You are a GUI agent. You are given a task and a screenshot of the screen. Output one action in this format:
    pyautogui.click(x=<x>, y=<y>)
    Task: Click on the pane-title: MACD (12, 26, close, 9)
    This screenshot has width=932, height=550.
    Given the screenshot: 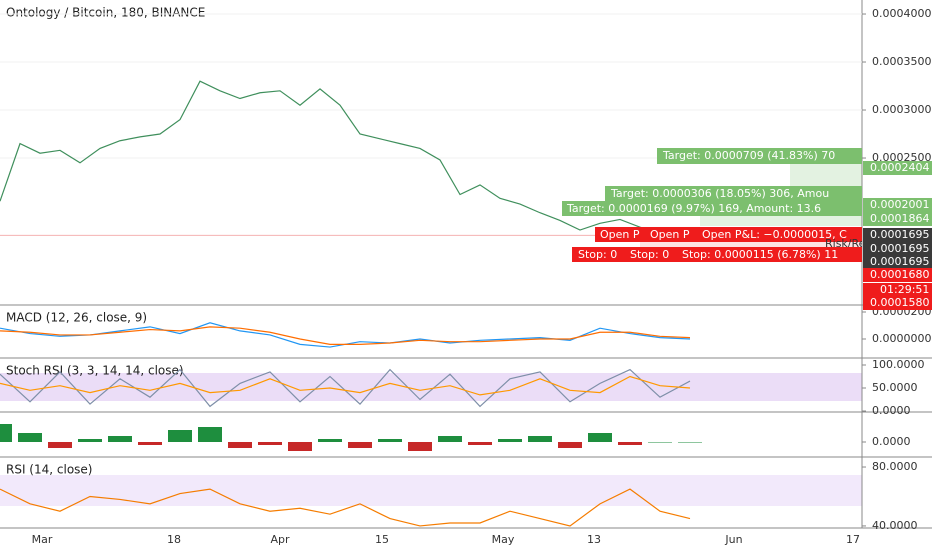 What is the action you would take?
    pyautogui.click(x=76, y=318)
    